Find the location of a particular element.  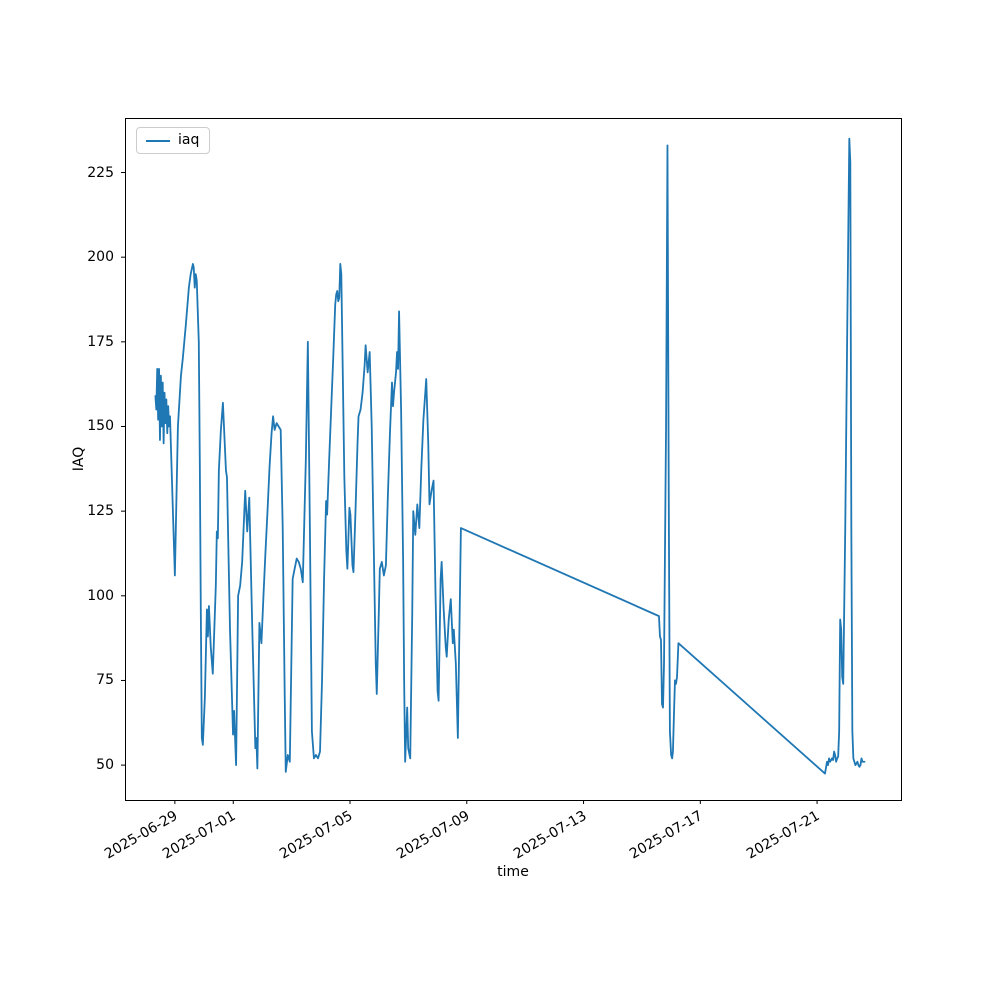

y-tick-label: 75 is located at coordinates (105, 680).